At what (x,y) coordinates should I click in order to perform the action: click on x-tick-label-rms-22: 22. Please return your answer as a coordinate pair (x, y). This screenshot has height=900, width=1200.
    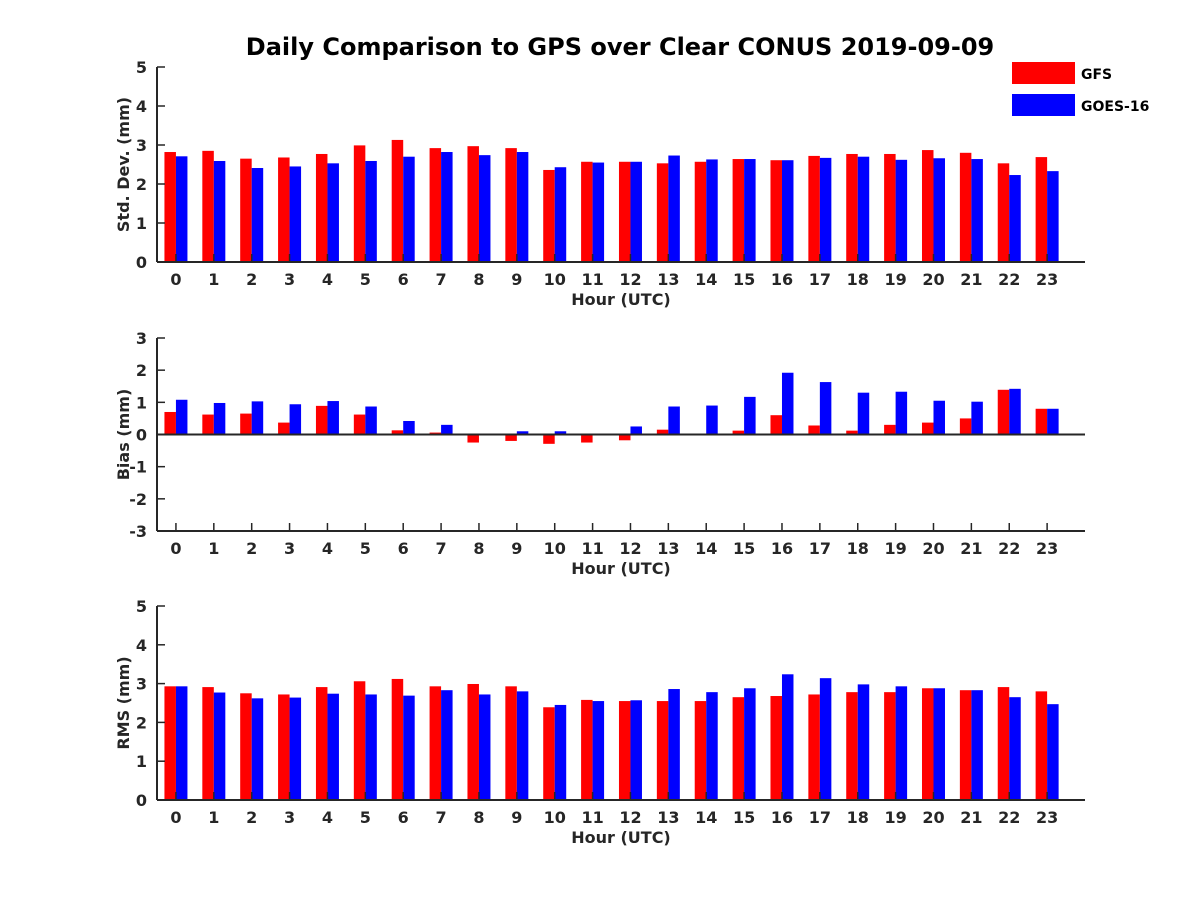
    Looking at the image, I should click on (1009, 817).